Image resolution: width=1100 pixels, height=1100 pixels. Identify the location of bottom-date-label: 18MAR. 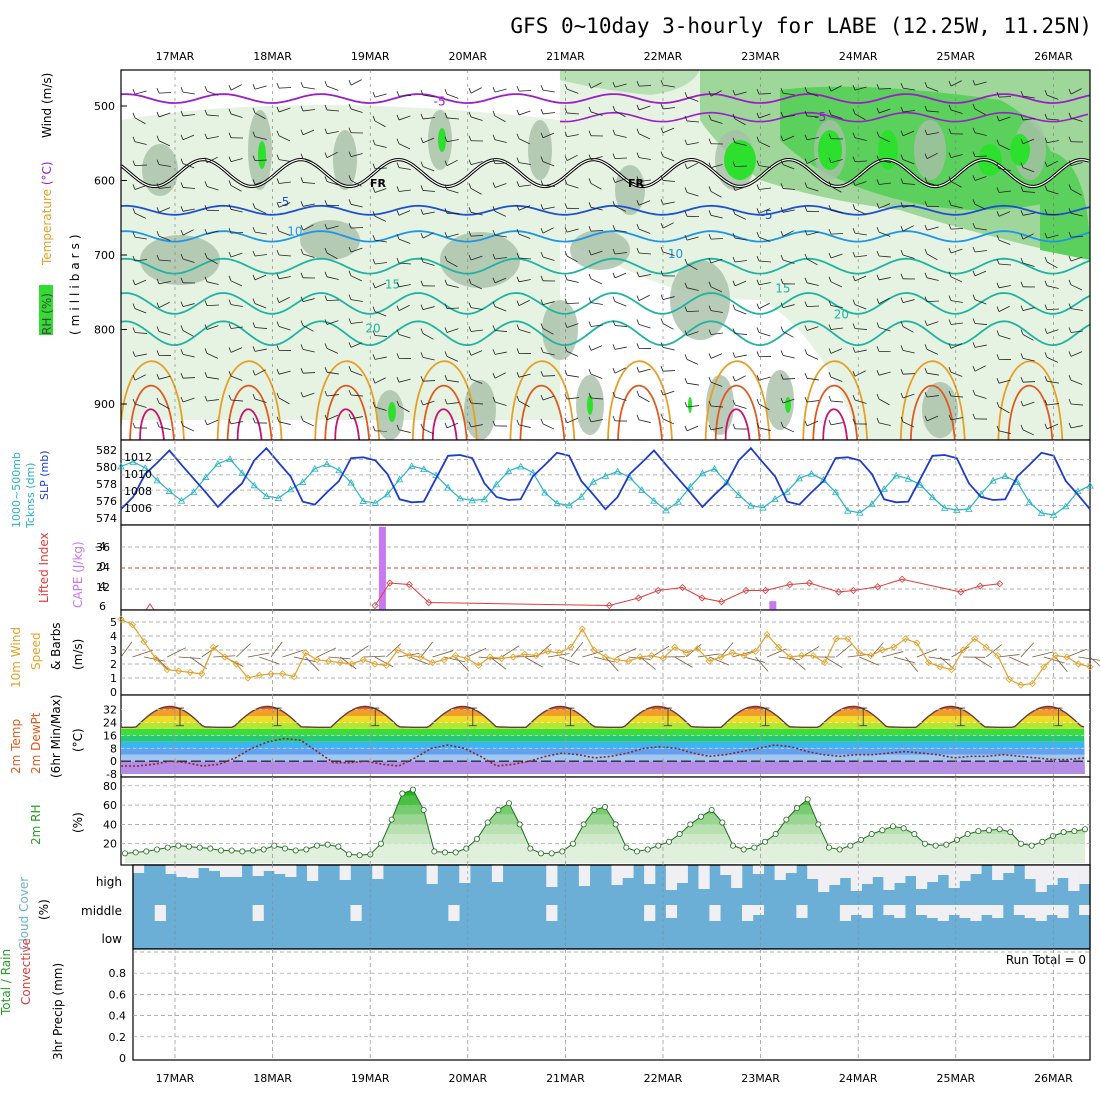
(272, 1078).